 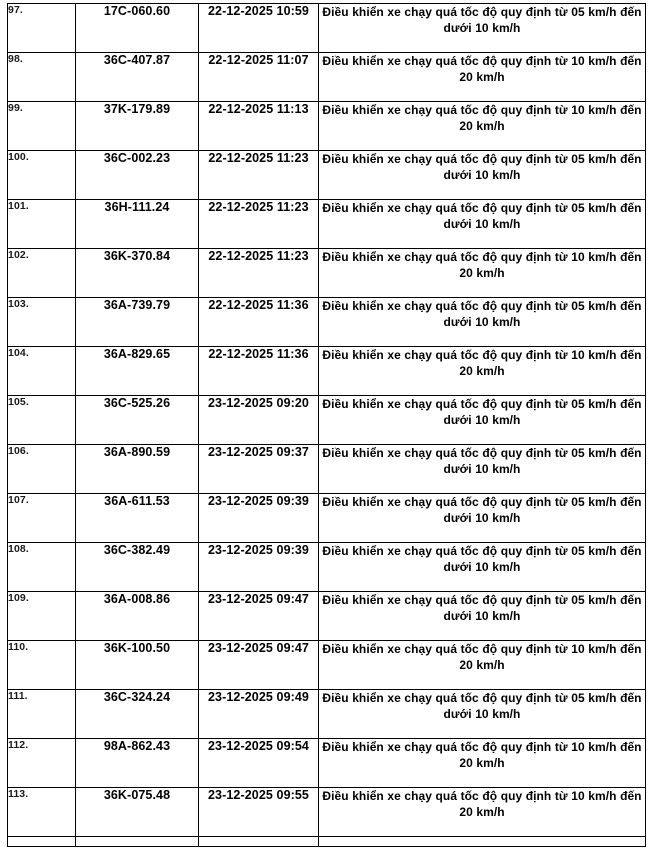 What do you see at coordinates (41, 763) in the screenshot?
I see `row-number-cell: 112.` at bounding box center [41, 763].